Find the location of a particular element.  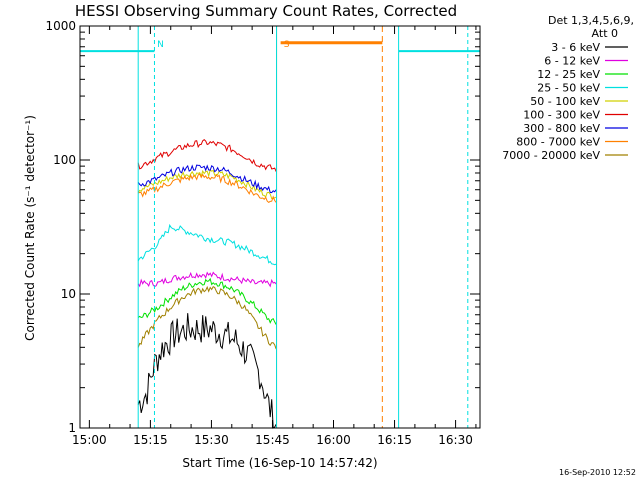

legend-label-4: 25 - 50 keV is located at coordinates (568, 88).